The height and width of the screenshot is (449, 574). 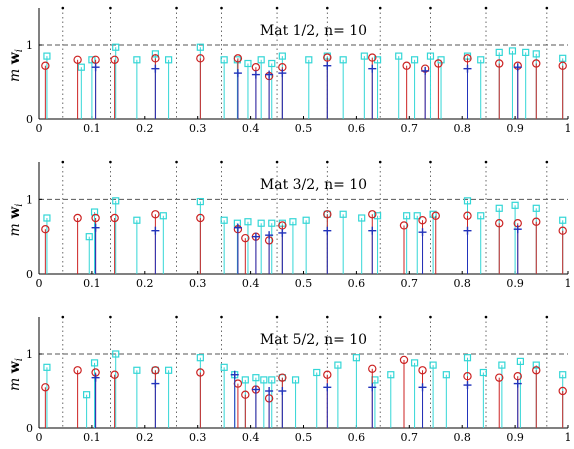 I want to click on x-tick-label: 0, so click(x=39, y=128).